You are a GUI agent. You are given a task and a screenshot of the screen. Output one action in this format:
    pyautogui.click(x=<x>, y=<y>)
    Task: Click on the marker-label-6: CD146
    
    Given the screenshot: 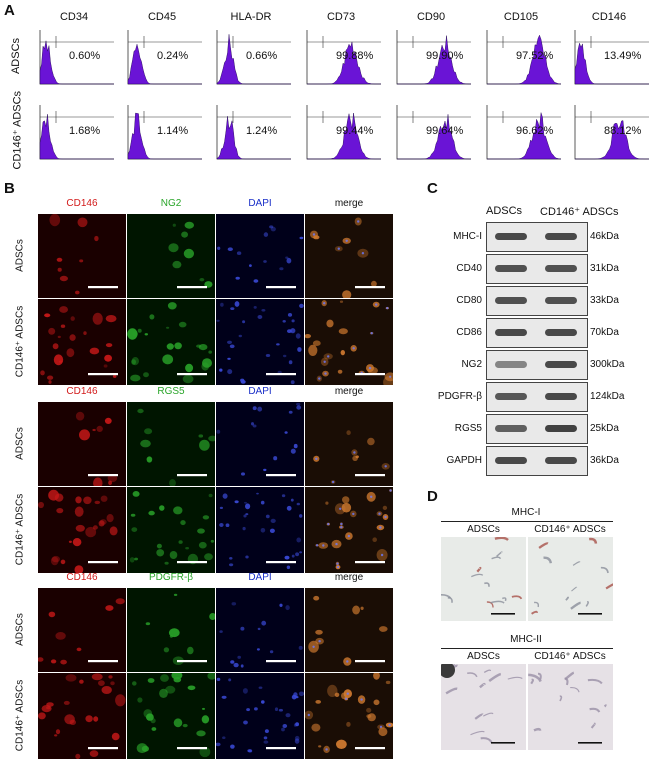 What is the action you would take?
    pyautogui.click(x=609, y=17)
    